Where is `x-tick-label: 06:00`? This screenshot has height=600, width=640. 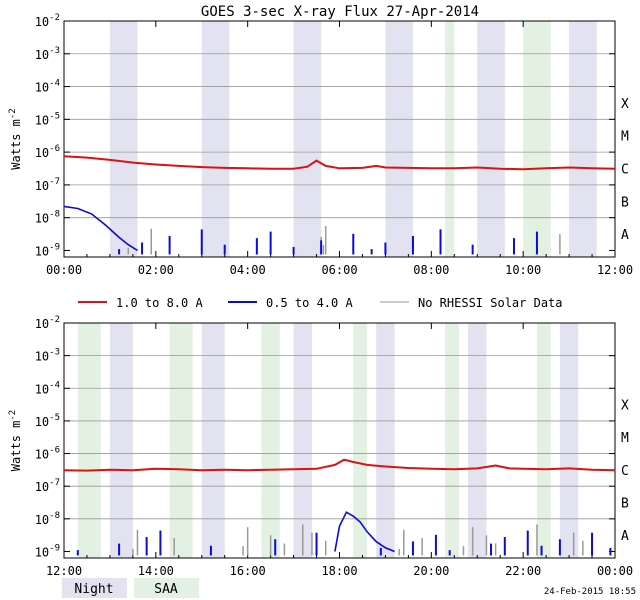
x-tick-label: 06:00 is located at coordinates (339, 270).